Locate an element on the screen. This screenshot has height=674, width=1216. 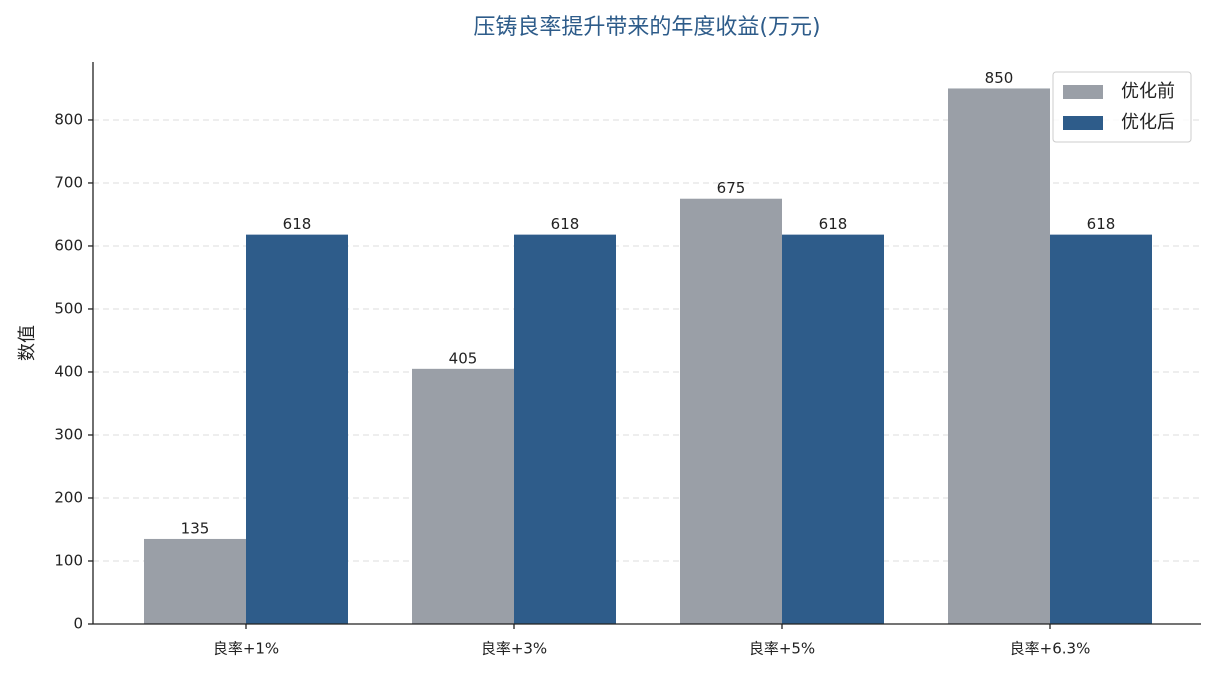
y-tick-label: 100 is located at coordinates (68, 560).